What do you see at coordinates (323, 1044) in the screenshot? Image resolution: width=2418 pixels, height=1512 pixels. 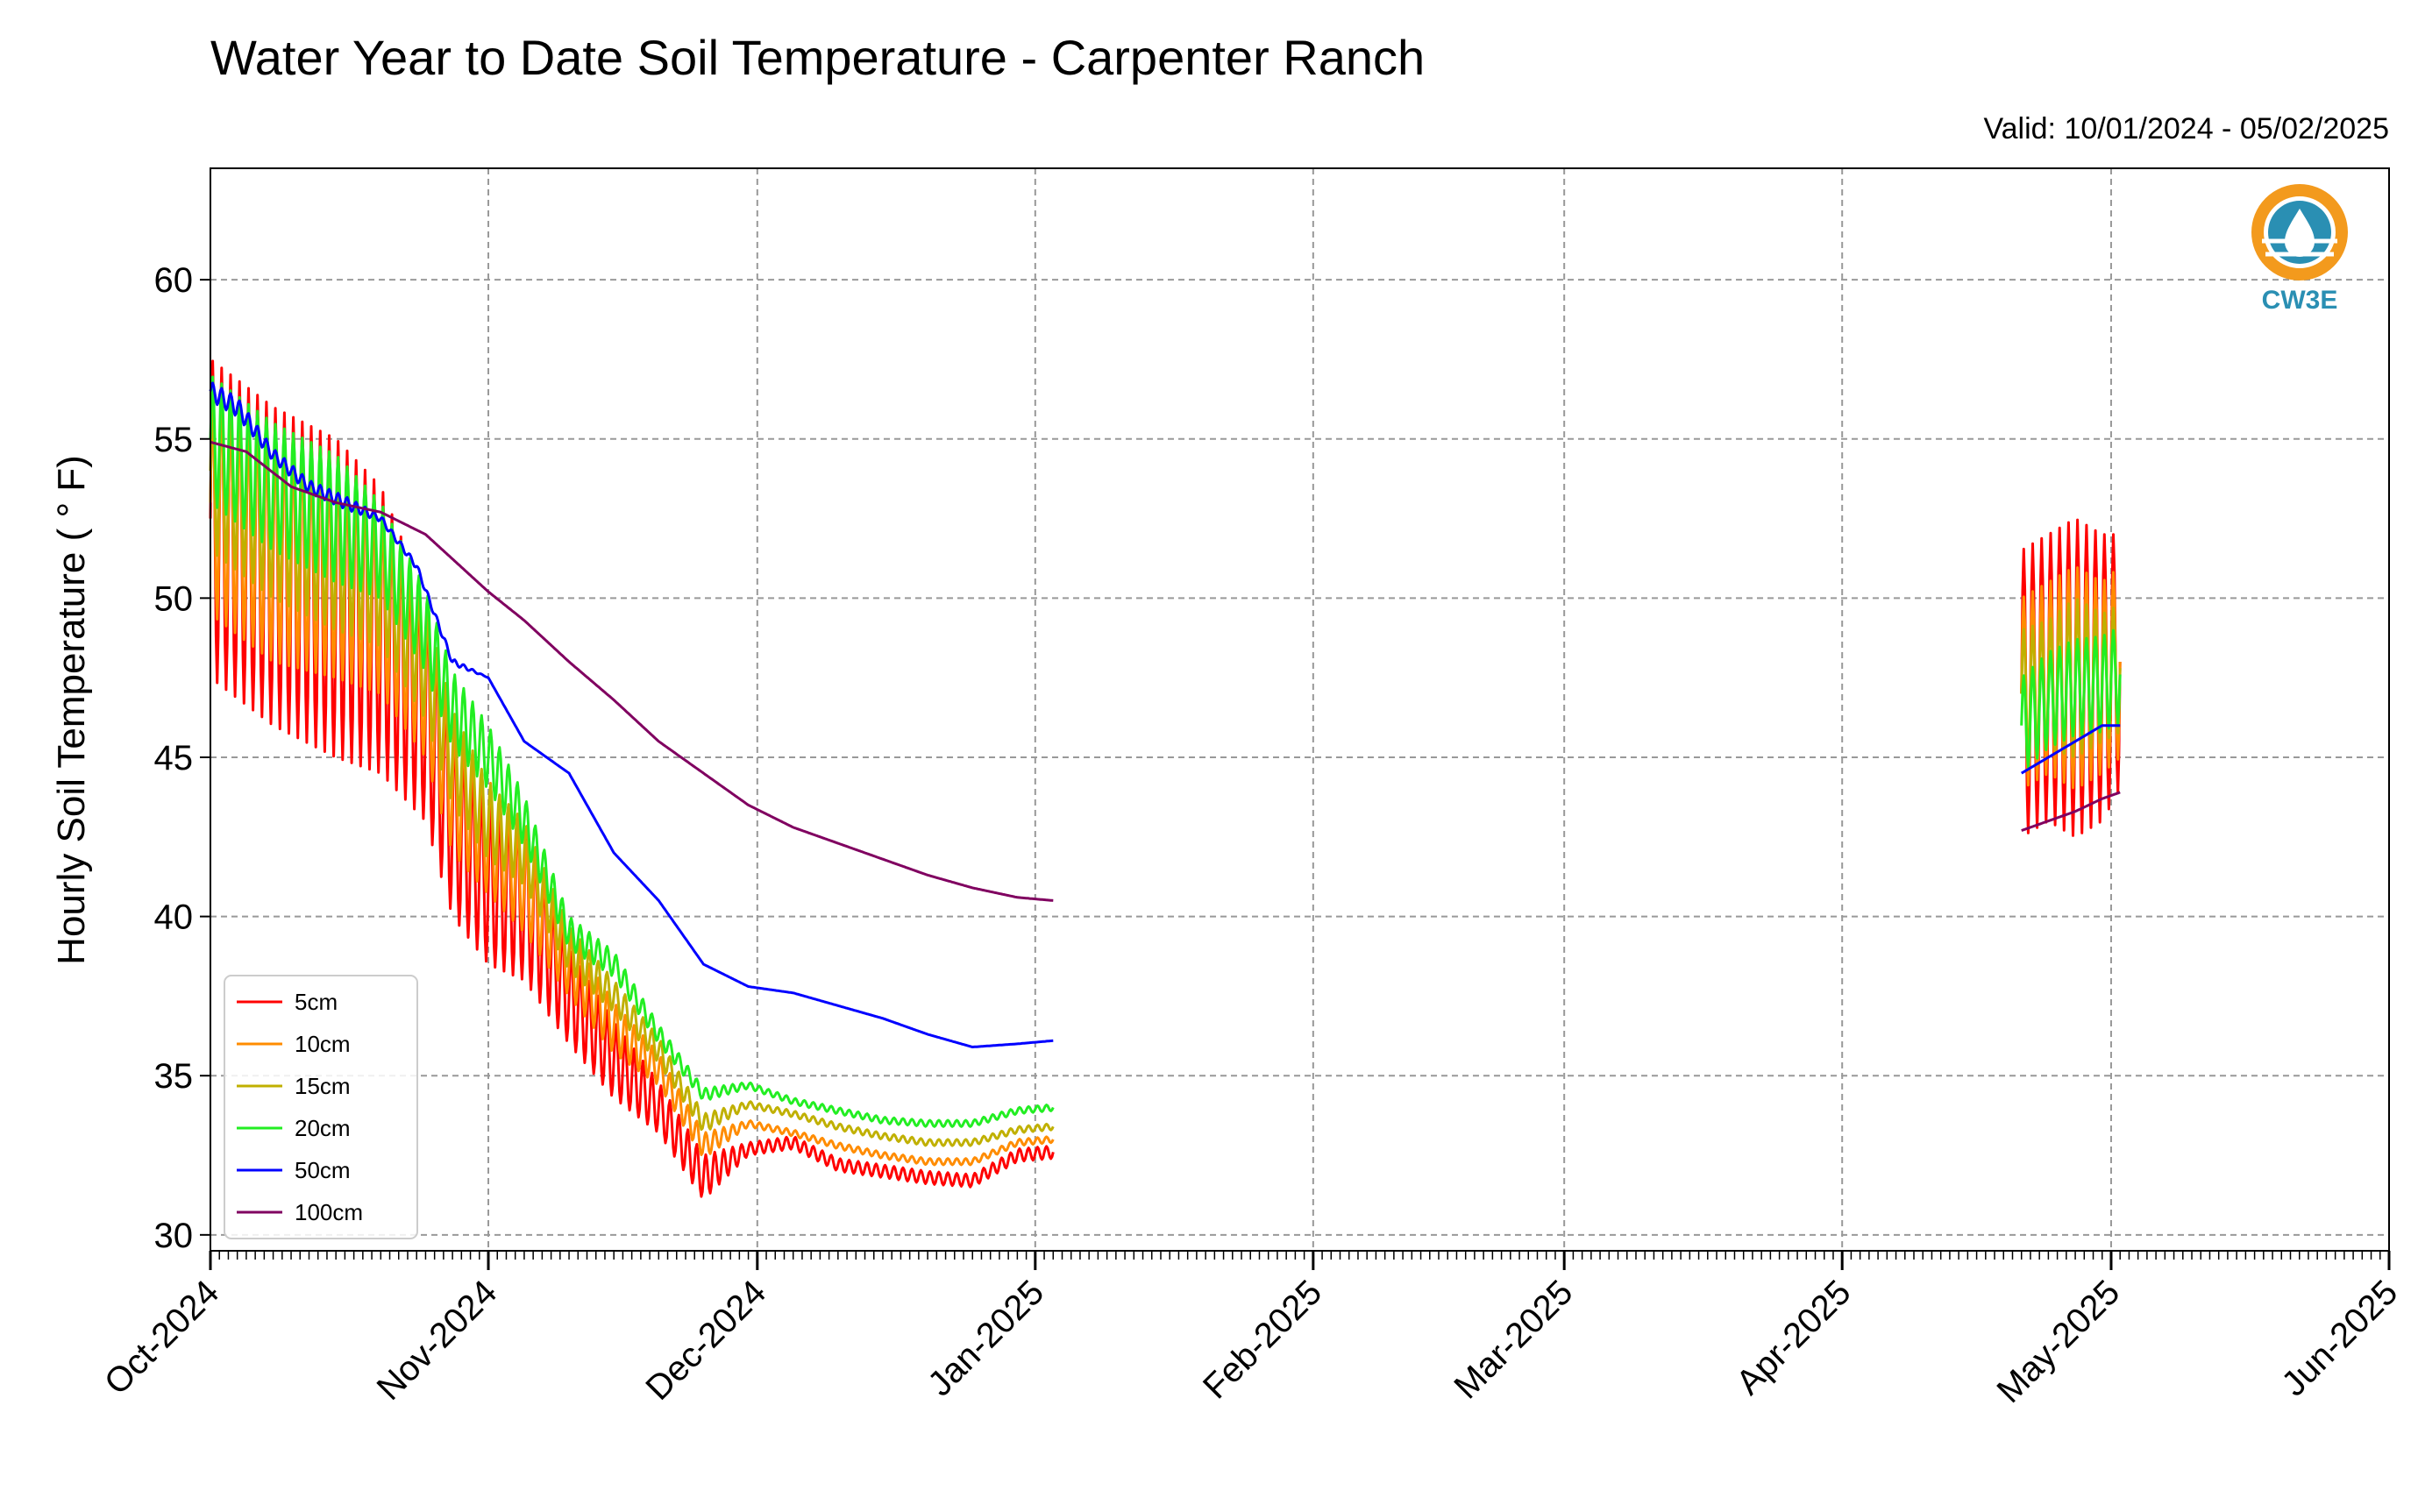 I see `legend-label-10cm: 10cm` at bounding box center [323, 1044].